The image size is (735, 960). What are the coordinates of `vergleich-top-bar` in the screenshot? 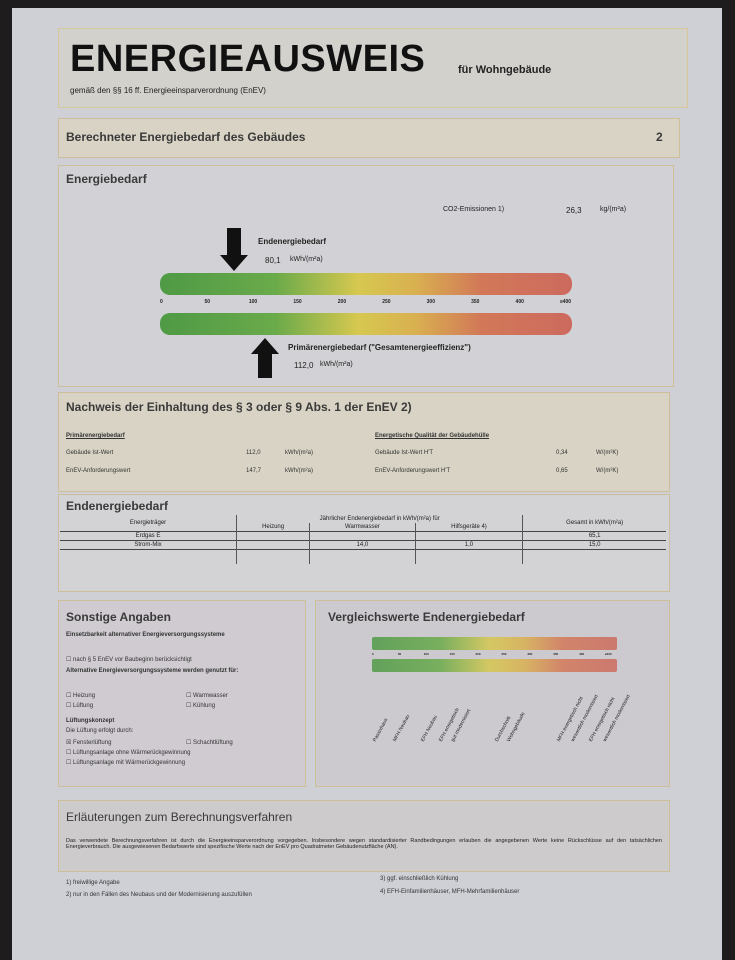 It's located at (494, 643).